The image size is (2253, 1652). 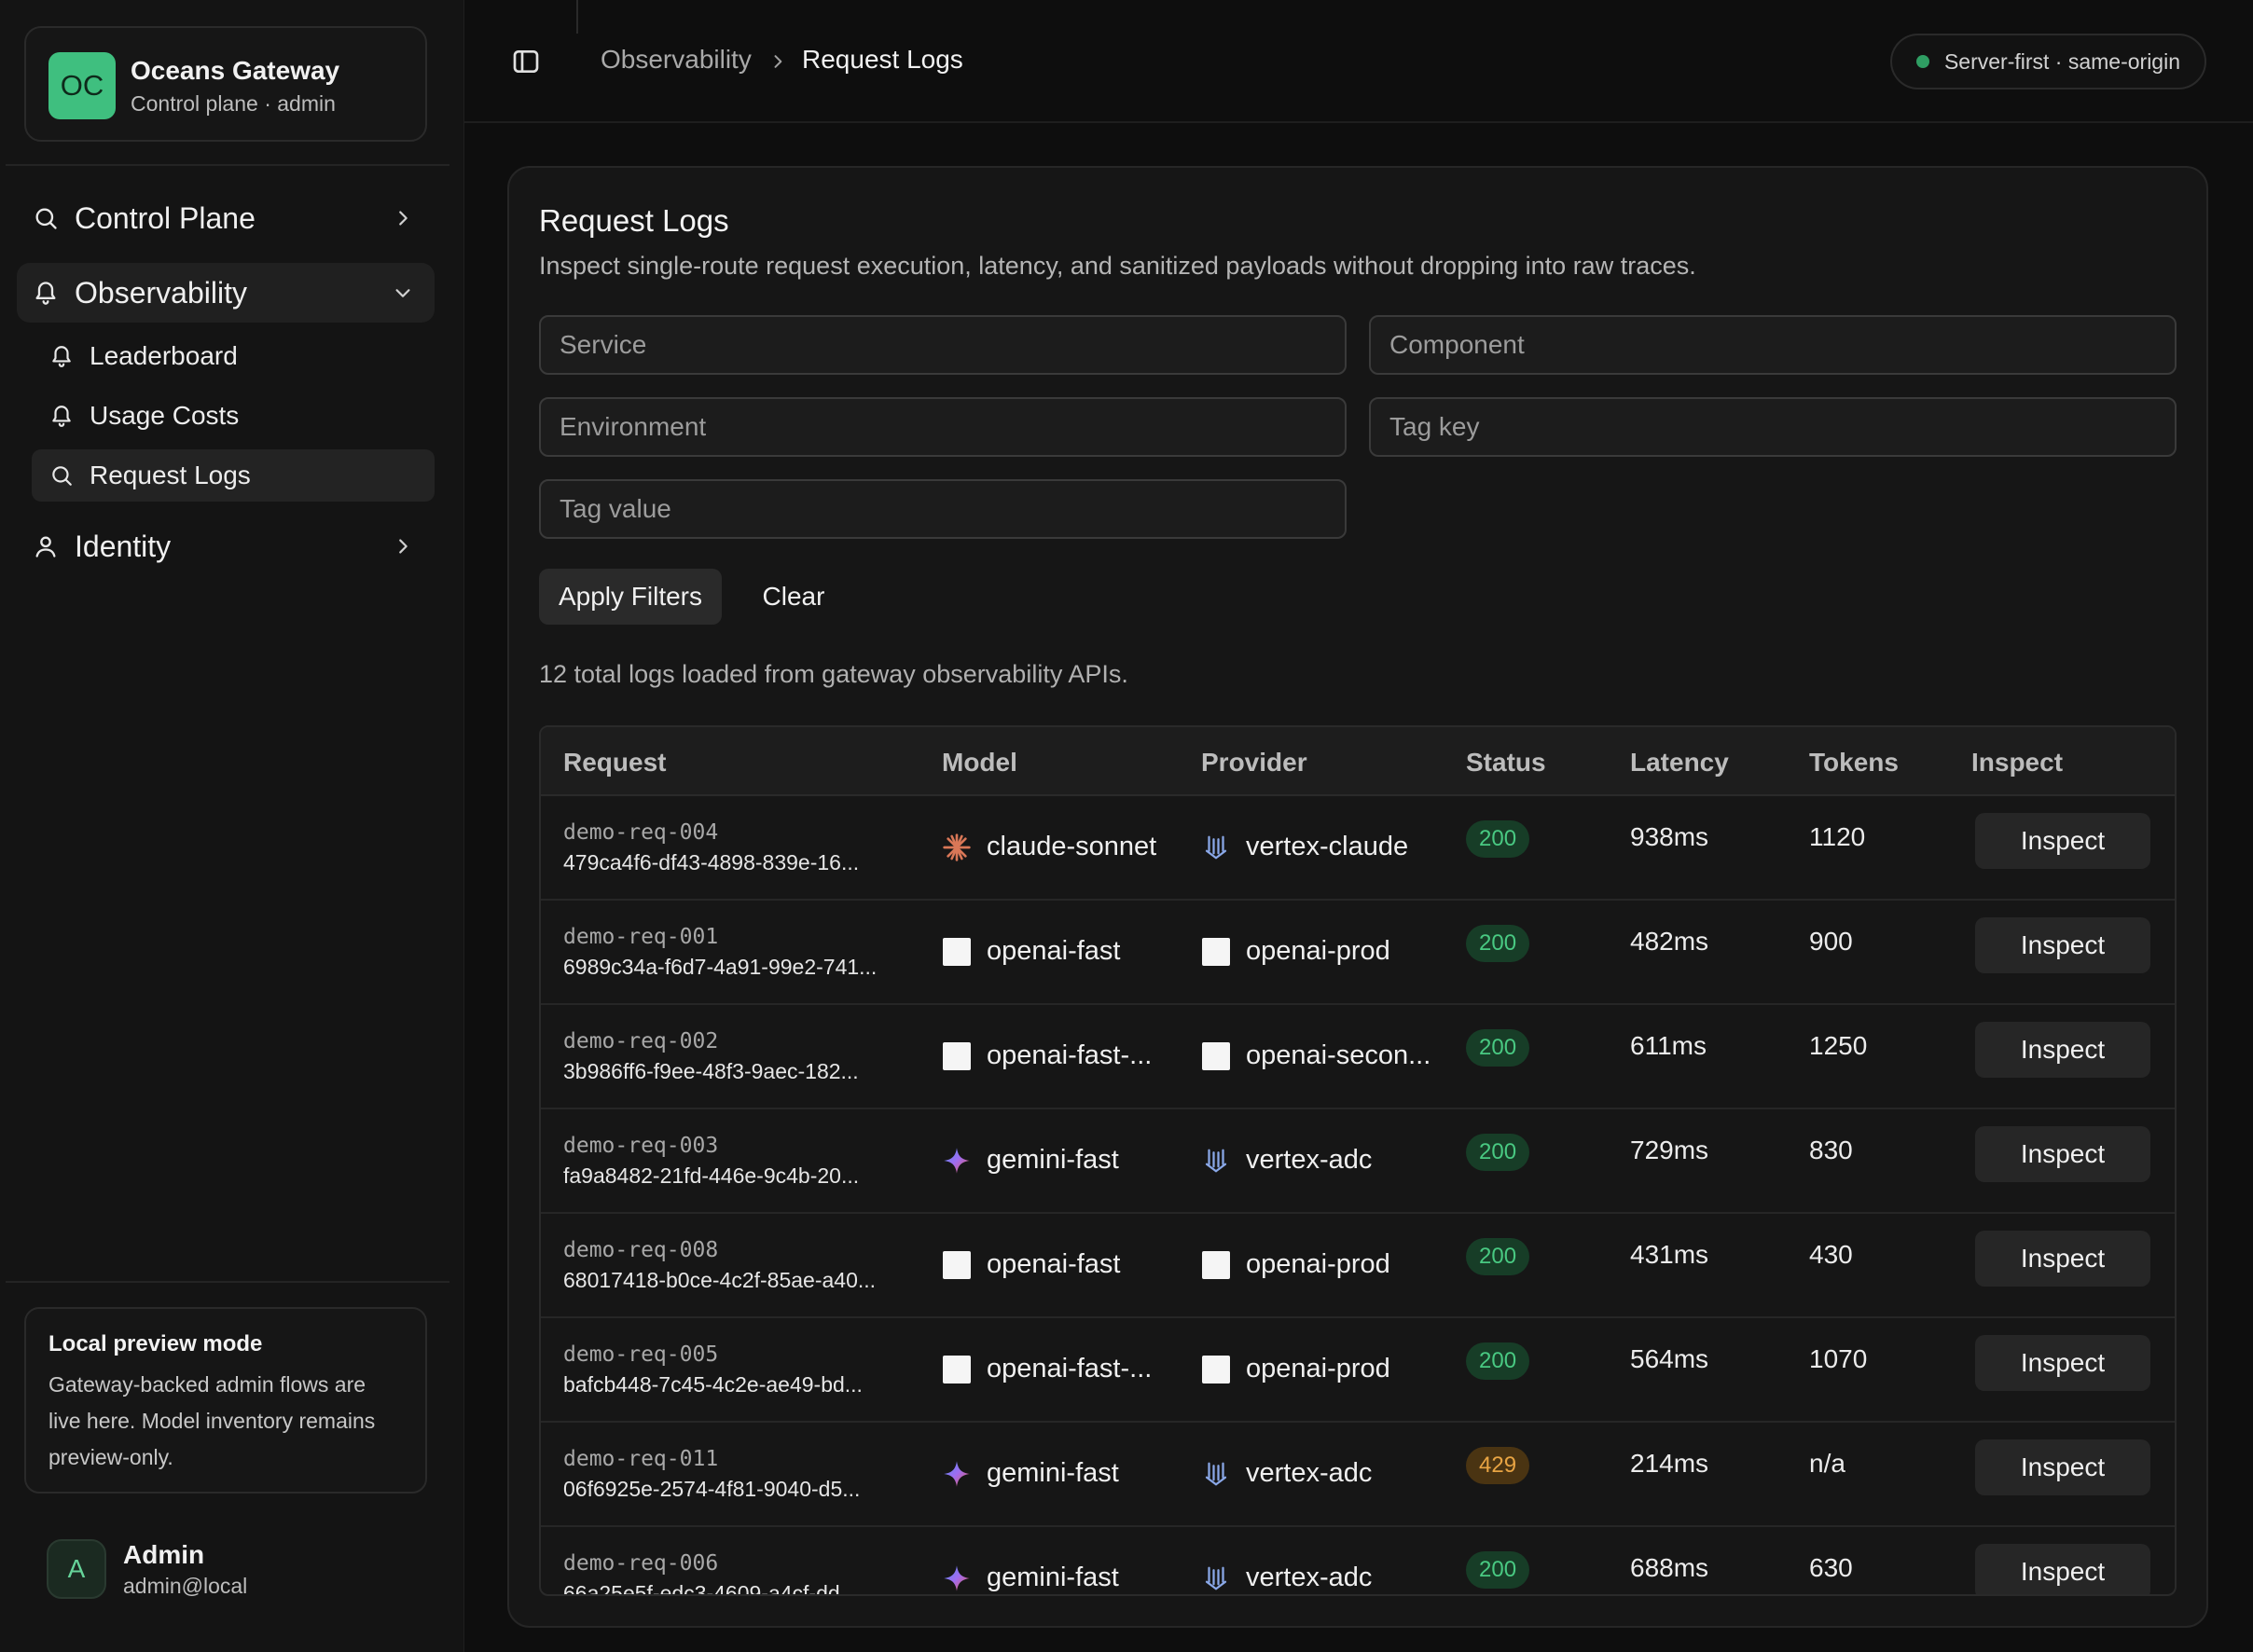 What do you see at coordinates (1837, 836) in the screenshot?
I see `tokens-value: 1120` at bounding box center [1837, 836].